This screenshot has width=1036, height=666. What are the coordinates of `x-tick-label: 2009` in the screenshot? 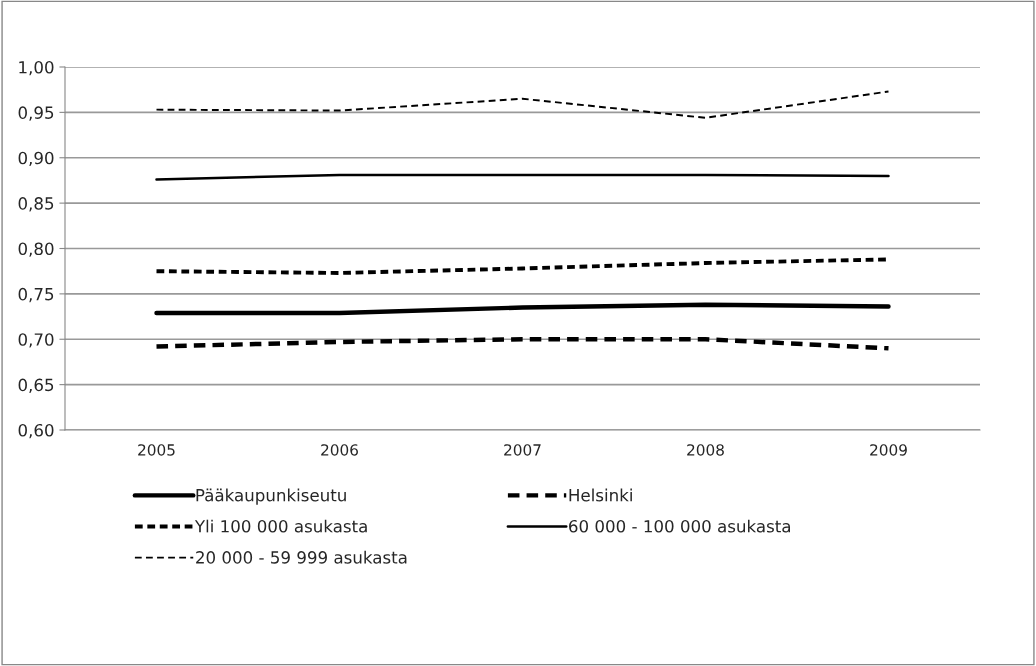 It's located at (888, 450).